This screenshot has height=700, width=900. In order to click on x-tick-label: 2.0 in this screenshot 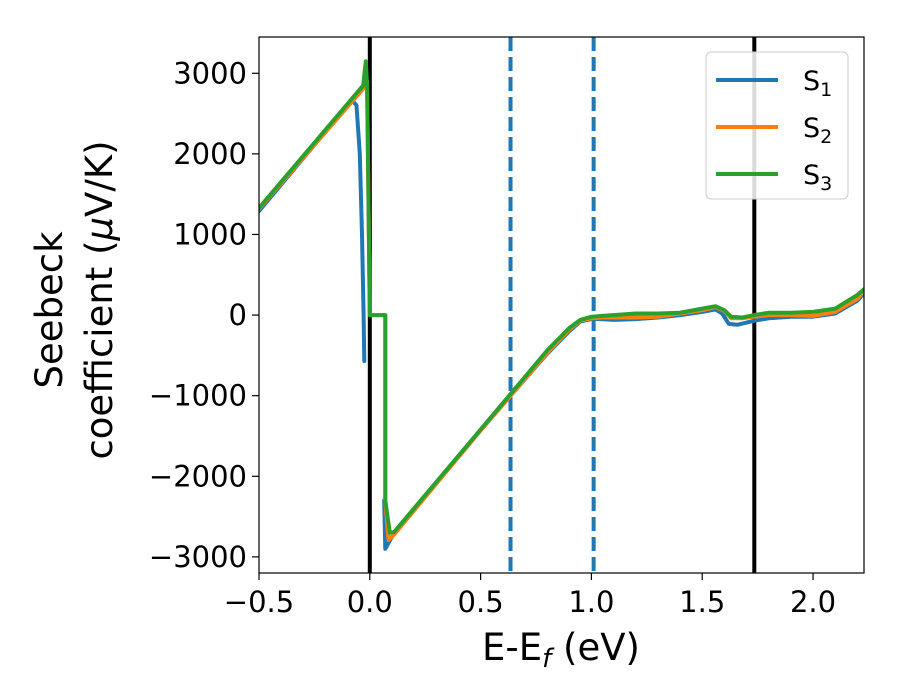, I will do `click(813, 602)`.